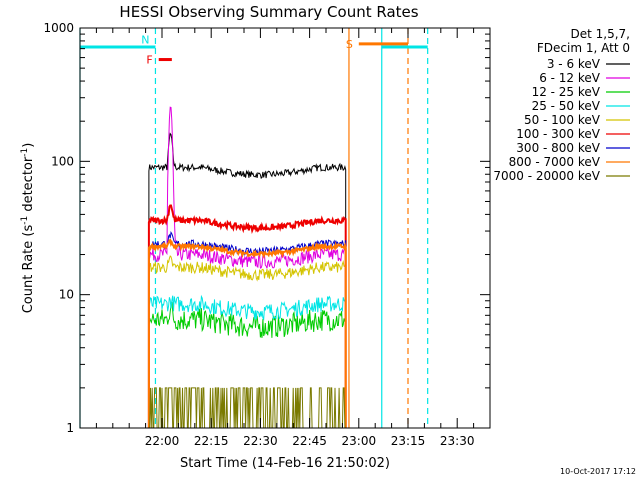 The width and height of the screenshot is (640, 480). What do you see at coordinates (408, 441) in the screenshot?
I see `x-tick-label: 23:15` at bounding box center [408, 441].